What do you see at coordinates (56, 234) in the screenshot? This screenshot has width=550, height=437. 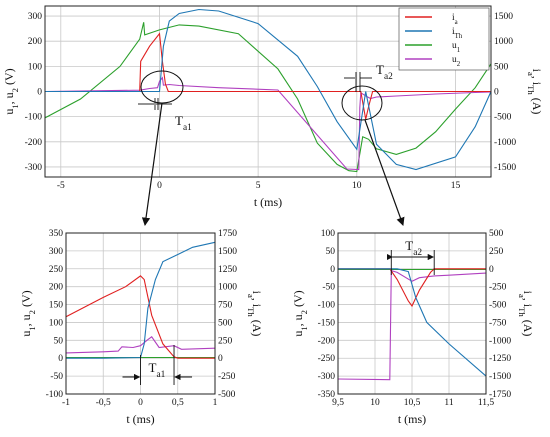 I see `y-left-tick-label: 350` at bounding box center [56, 234].